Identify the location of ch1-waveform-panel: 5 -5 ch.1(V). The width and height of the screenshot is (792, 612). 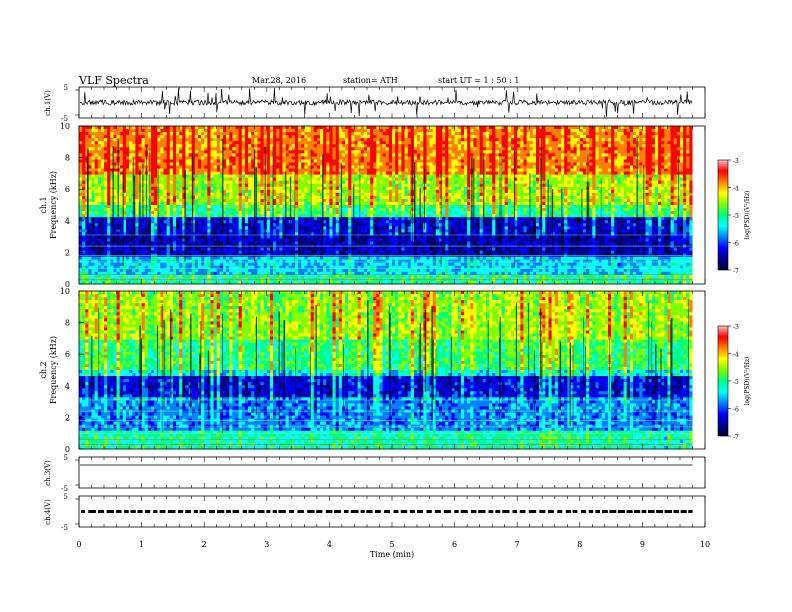
(374, 103).